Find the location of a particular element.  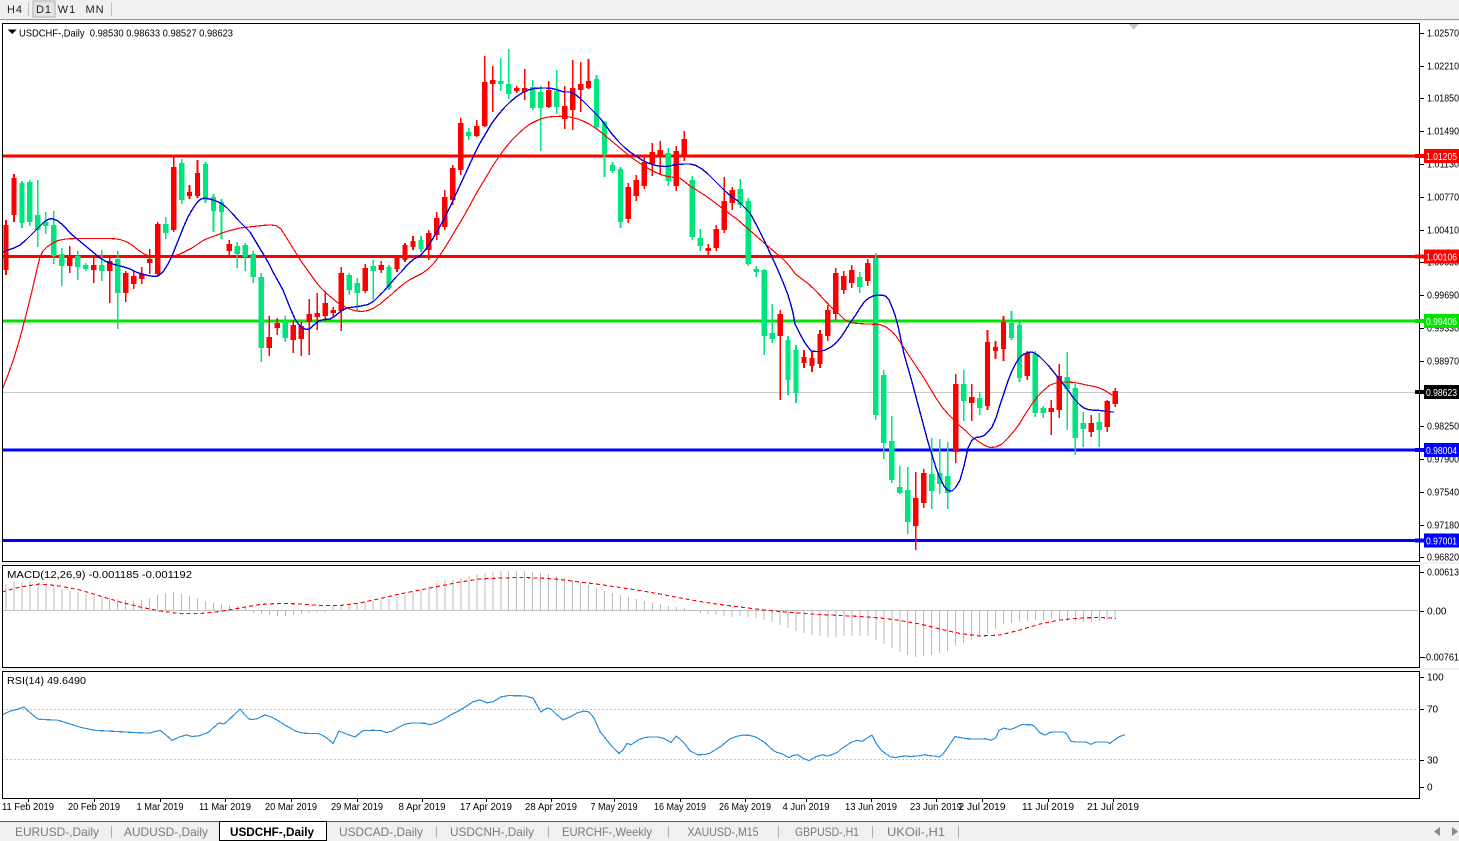

svg-text: 0.00 is located at coordinates (1437, 612).